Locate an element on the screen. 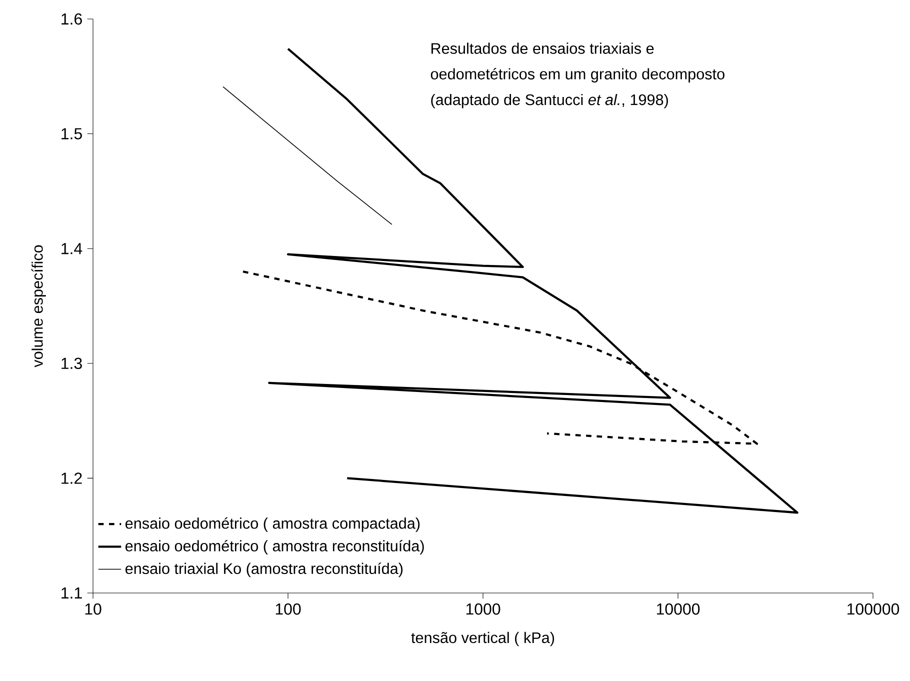 This screenshot has width=910, height=681. y-tick-label: 1.5 is located at coordinates (72, 134).